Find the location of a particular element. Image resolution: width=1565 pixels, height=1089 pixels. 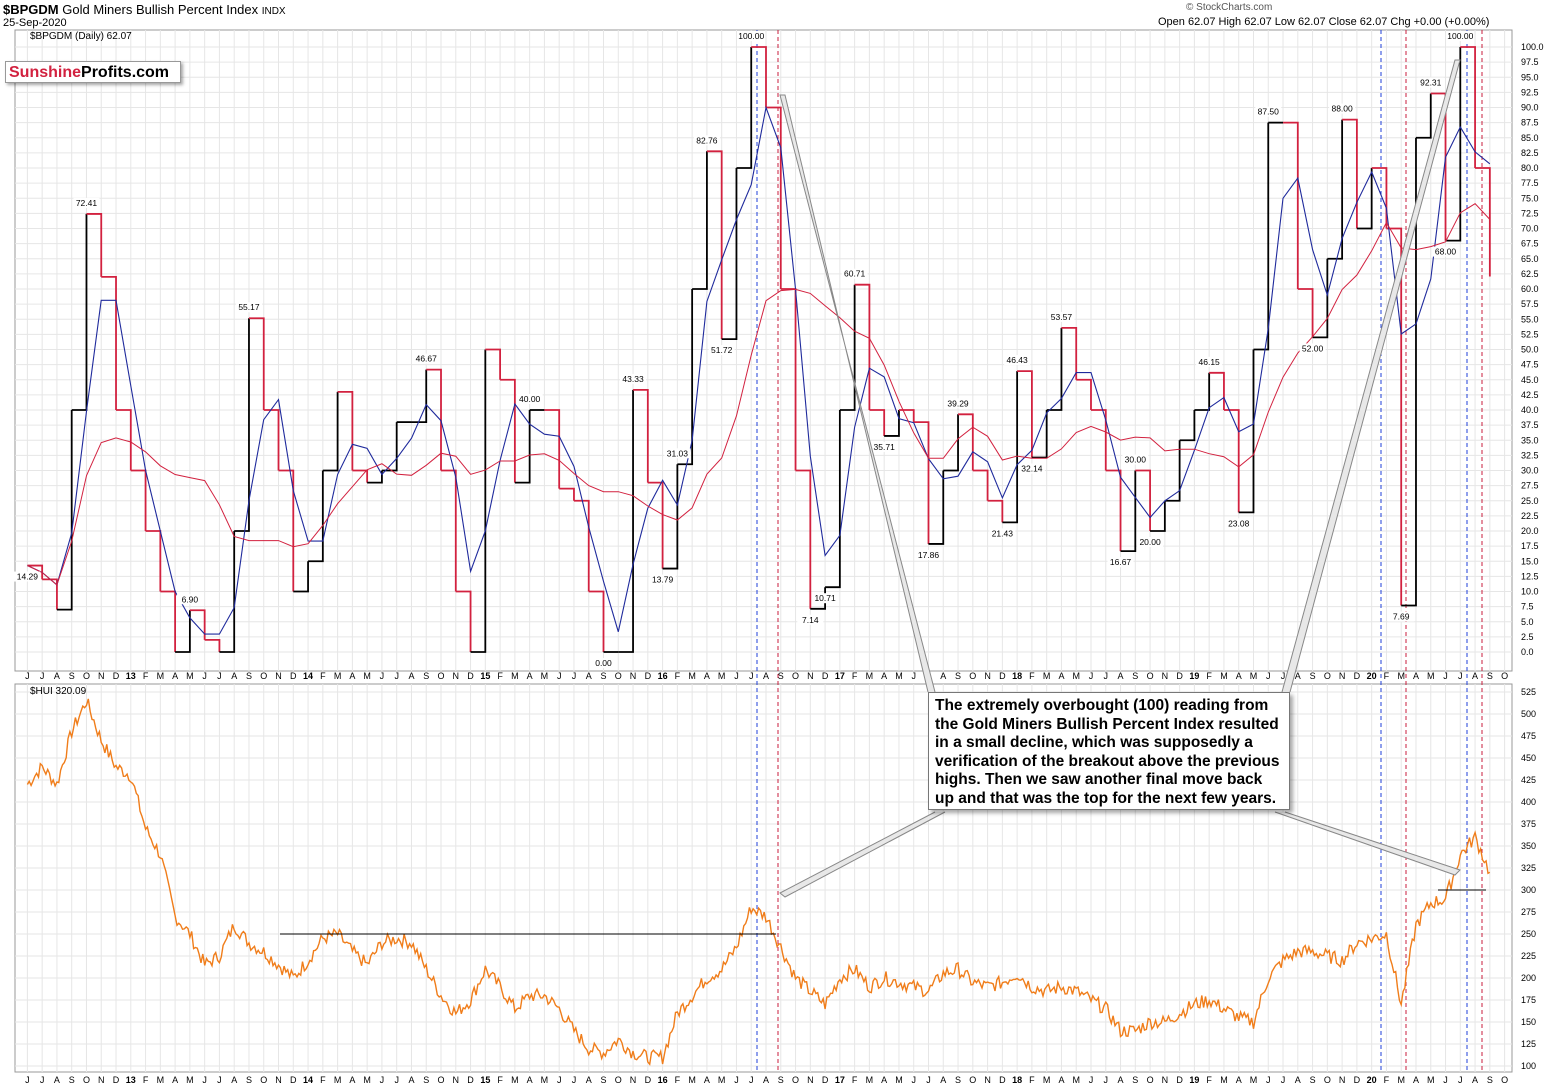

lower-y-tick-label: 150 is located at coordinates (1528, 1022).